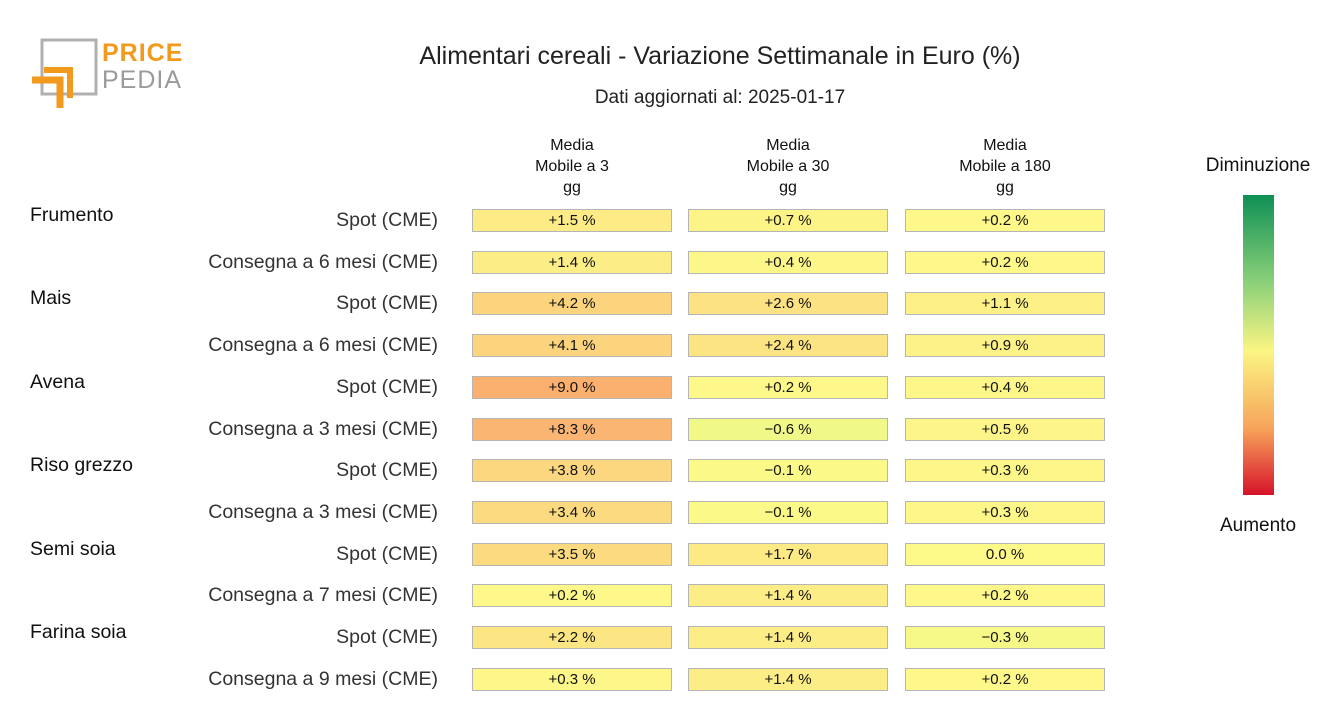 This screenshot has height=720, width=1320. I want to click on heatmap-cell: +2.6 %, so click(788, 304).